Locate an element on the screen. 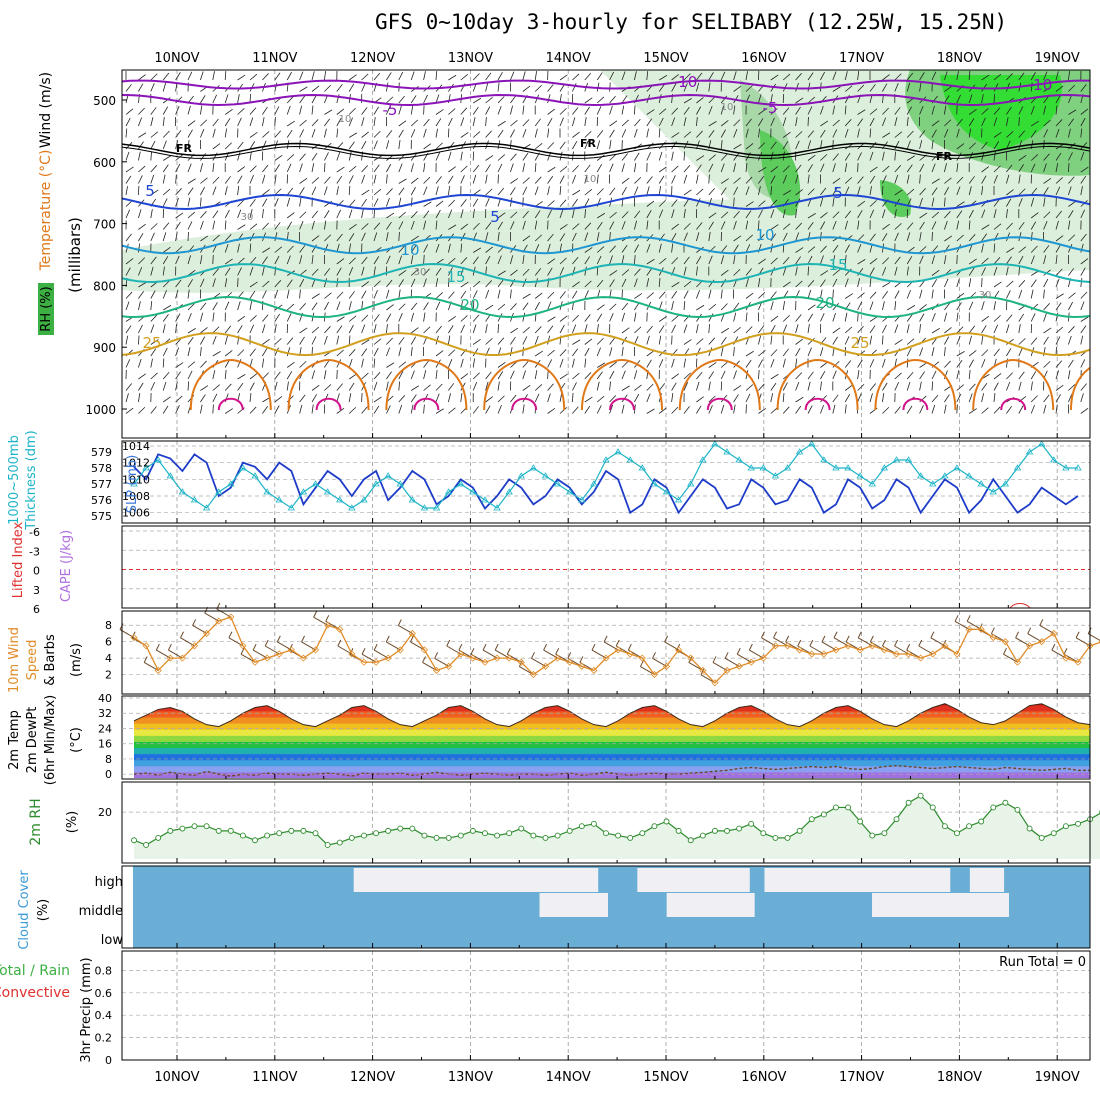 The height and width of the screenshot is (1100, 1100). thickness-line is located at coordinates (605, 476).